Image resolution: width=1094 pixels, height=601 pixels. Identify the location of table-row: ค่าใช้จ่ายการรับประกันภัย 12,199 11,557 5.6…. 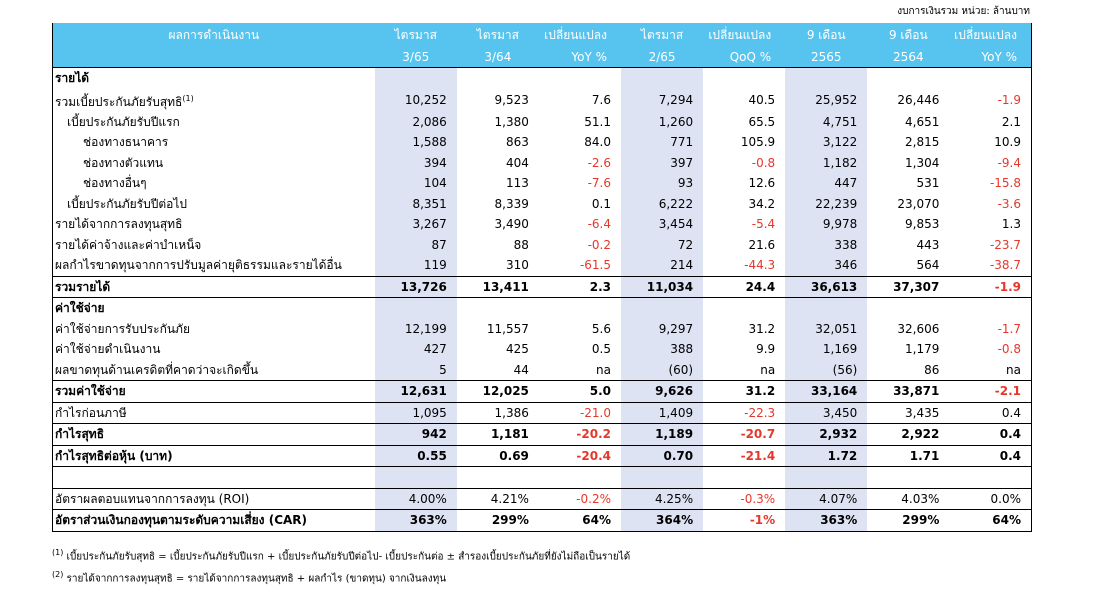
(542, 329).